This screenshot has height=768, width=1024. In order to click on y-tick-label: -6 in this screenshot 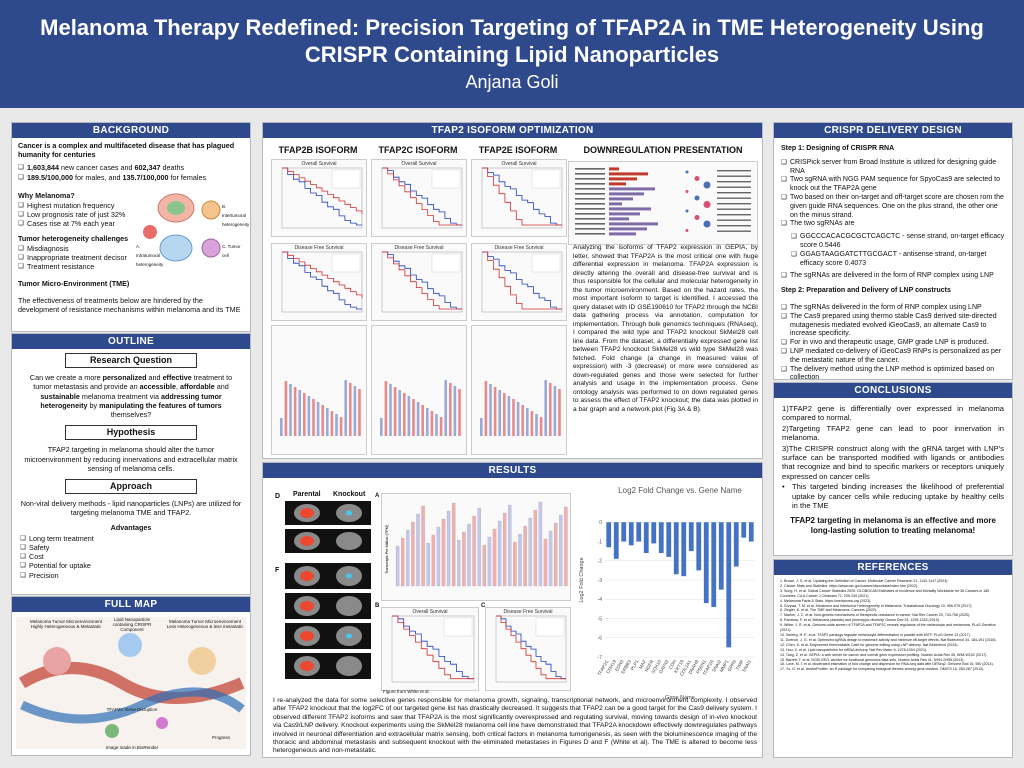, I will do `click(600, 639)`.